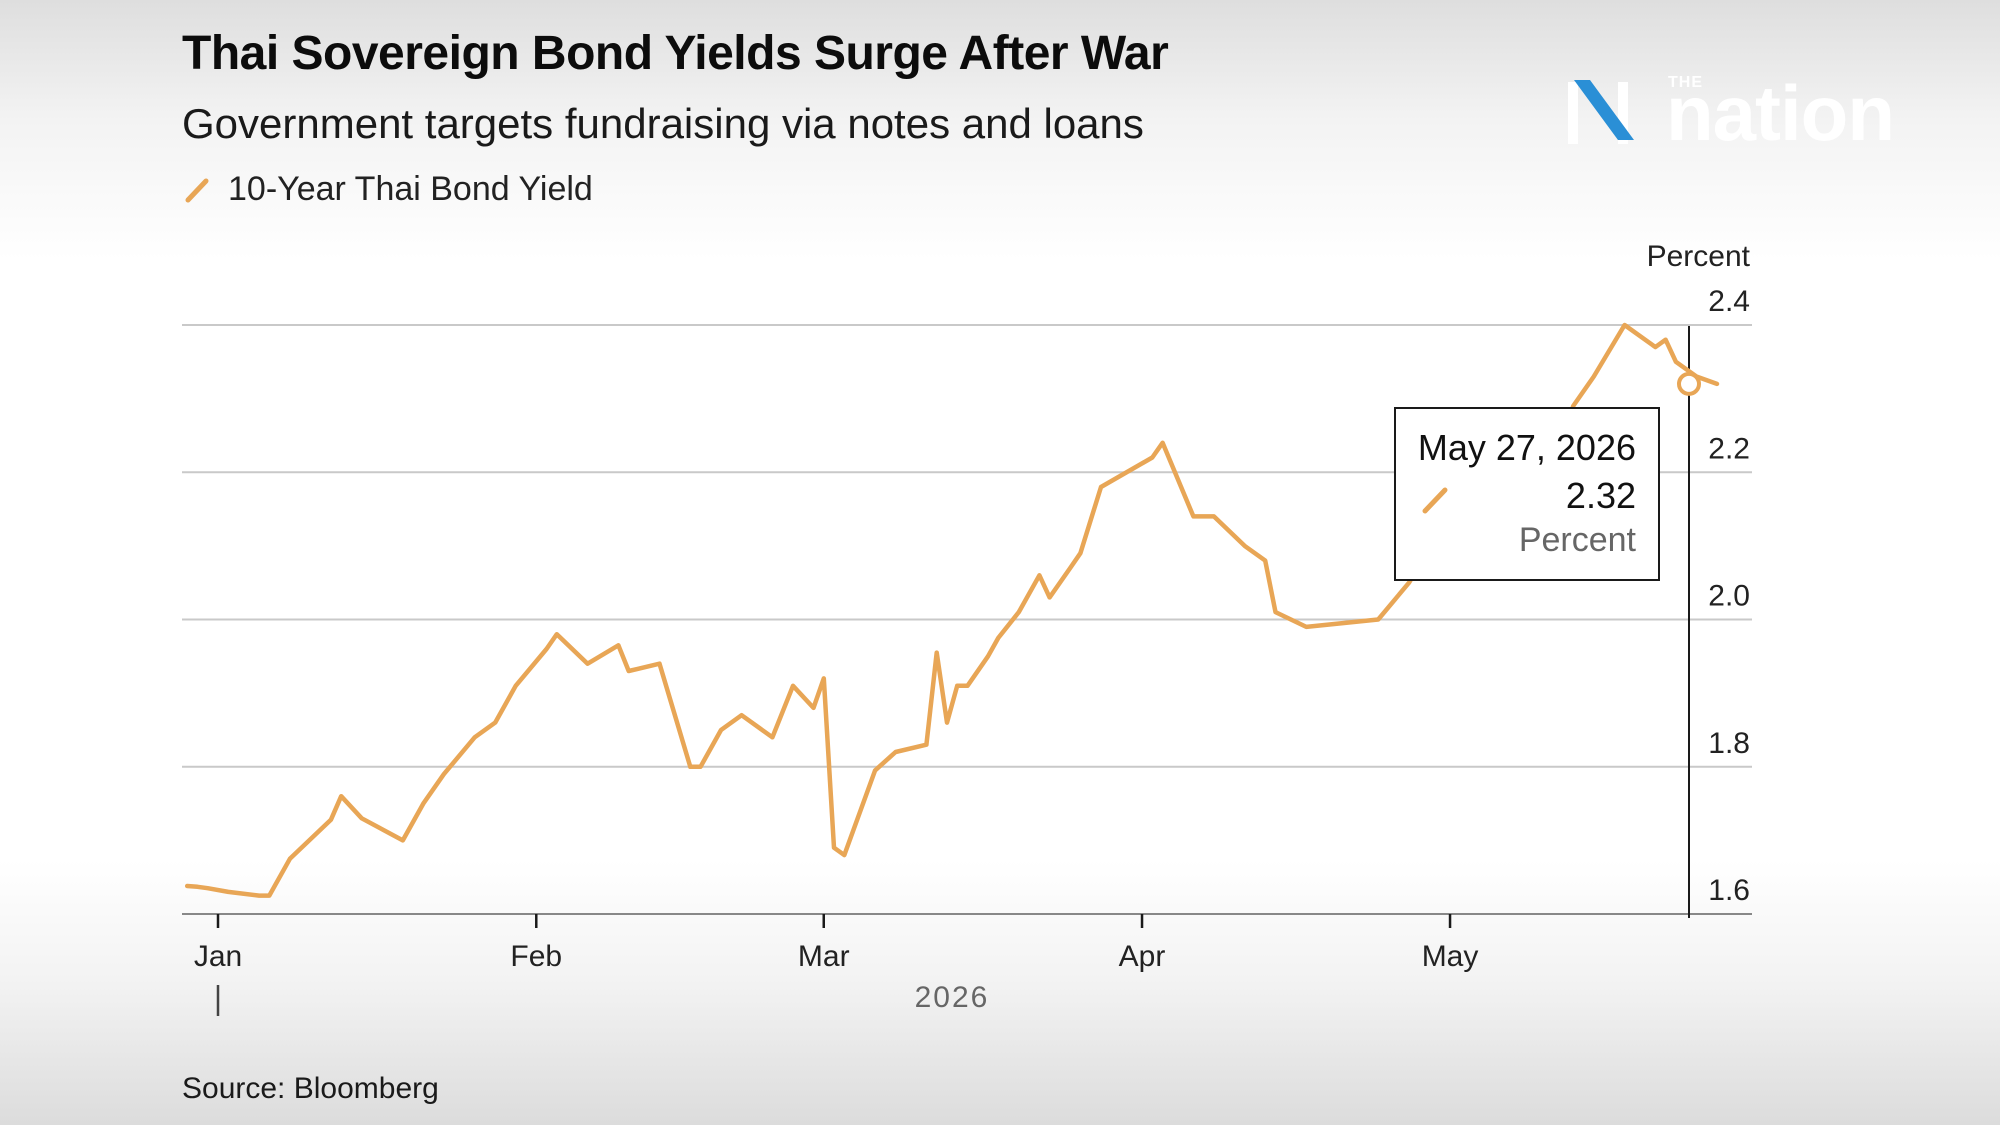  I want to click on logo-small-text: THE, so click(1685, 82).